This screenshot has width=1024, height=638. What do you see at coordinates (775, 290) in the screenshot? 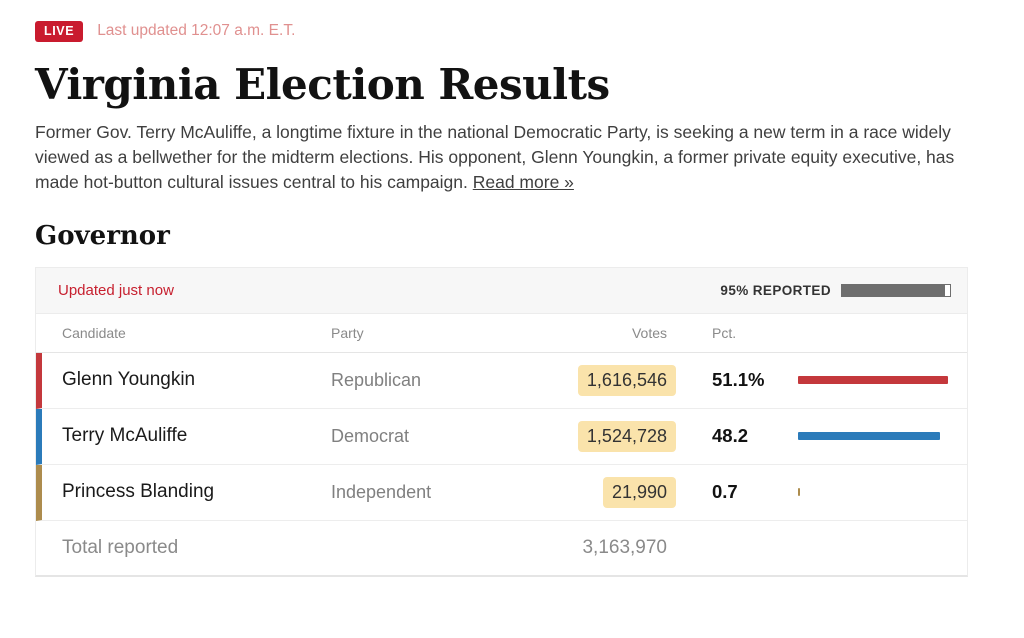
I see `reported-label: 95% REPORTED` at bounding box center [775, 290].